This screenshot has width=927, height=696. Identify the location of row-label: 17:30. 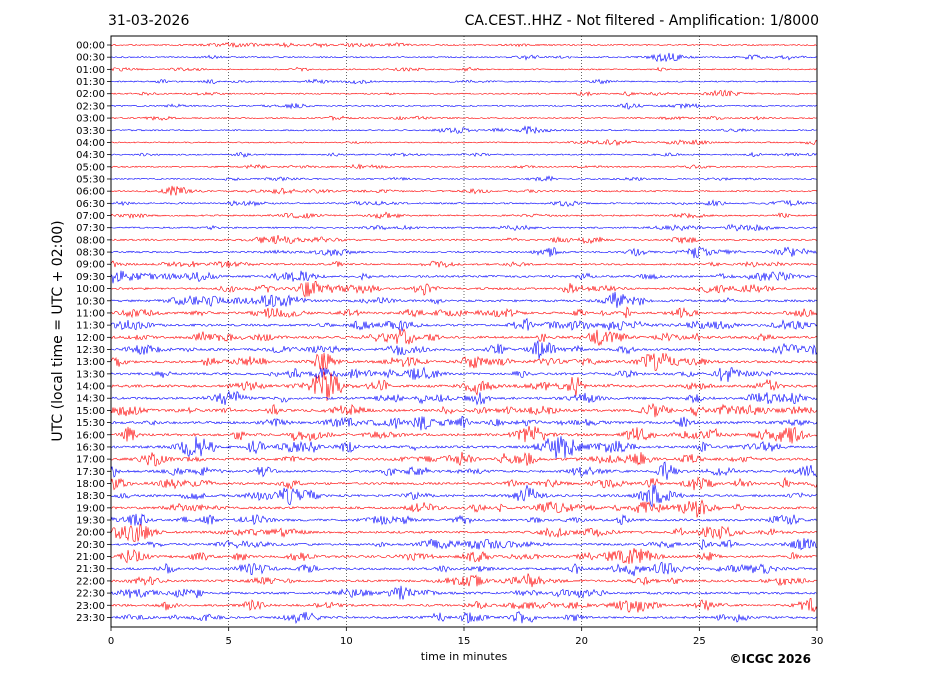
(90, 472).